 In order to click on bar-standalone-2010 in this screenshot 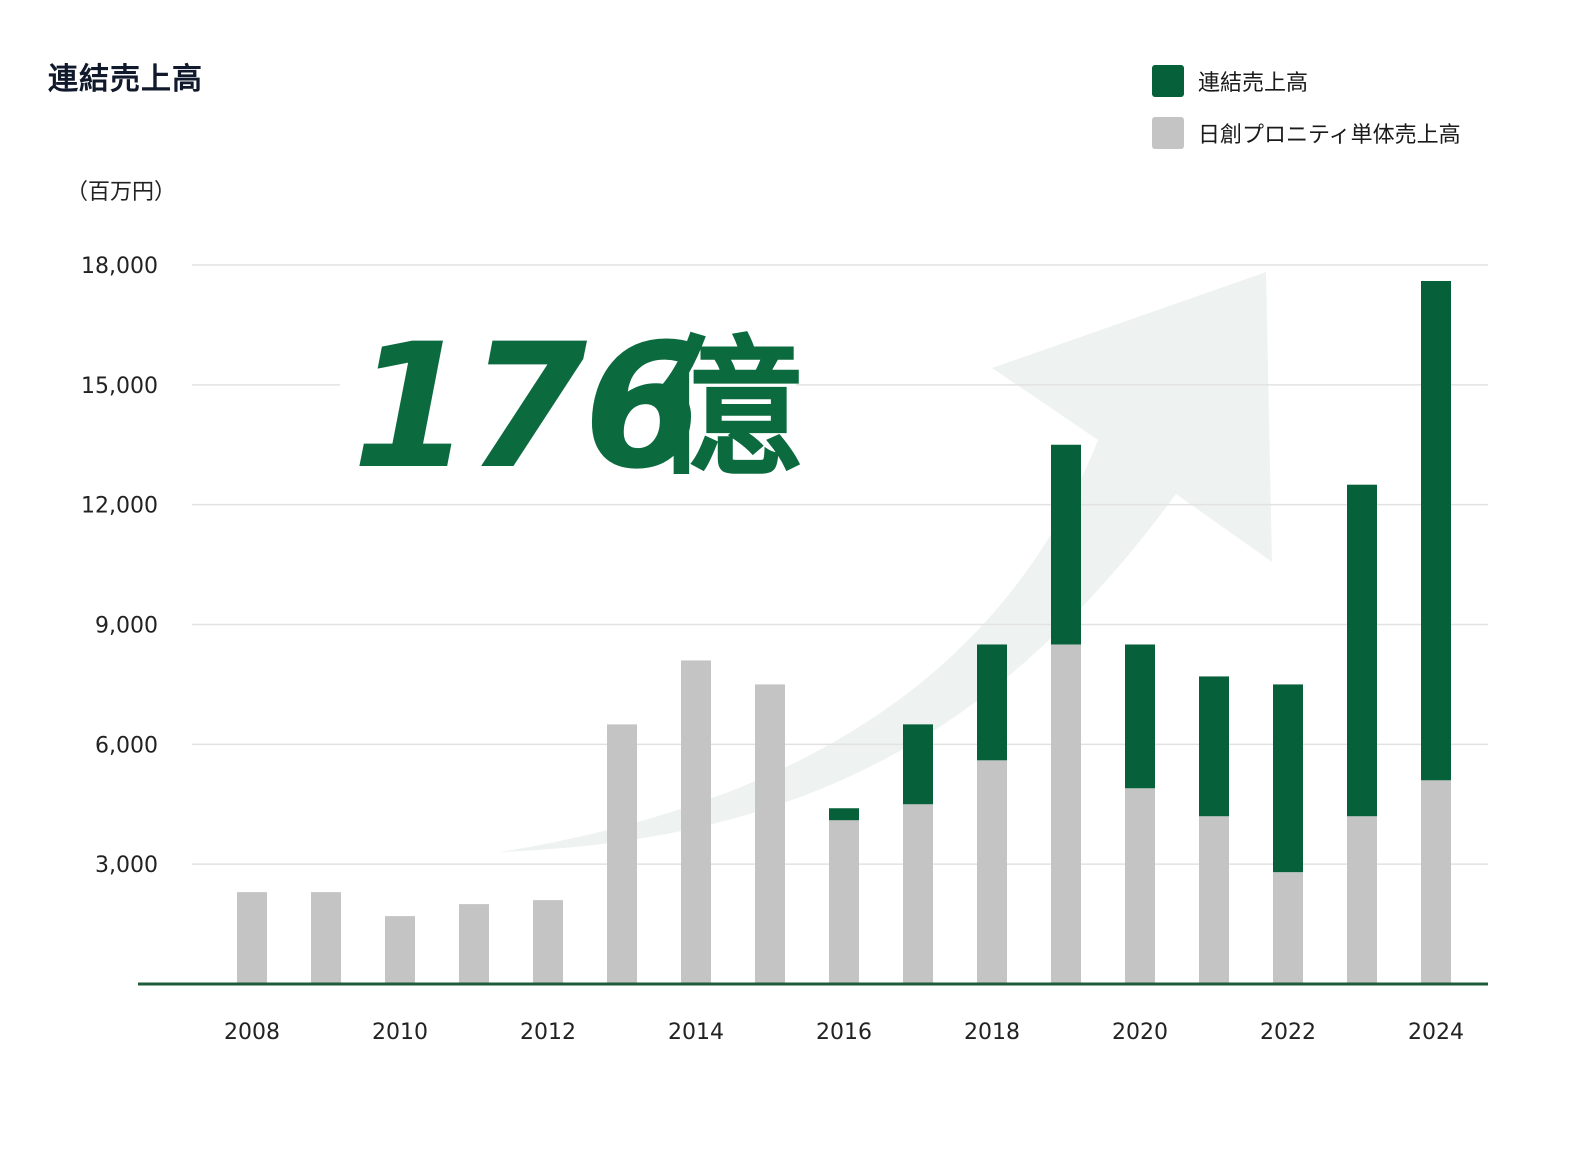, I will do `click(400, 950)`.